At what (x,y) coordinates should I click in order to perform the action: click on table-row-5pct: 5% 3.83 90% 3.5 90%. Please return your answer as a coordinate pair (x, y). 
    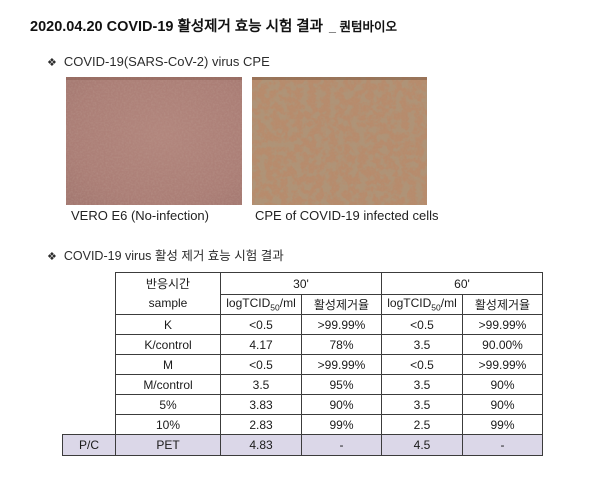
    Looking at the image, I should click on (303, 404).